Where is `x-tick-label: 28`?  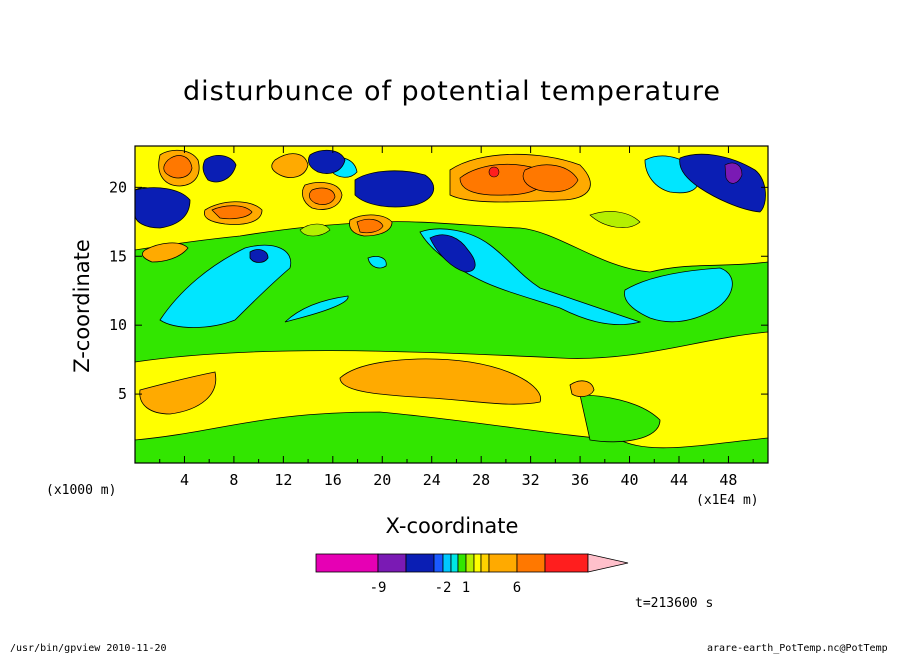 x-tick-label: 28 is located at coordinates (481, 480).